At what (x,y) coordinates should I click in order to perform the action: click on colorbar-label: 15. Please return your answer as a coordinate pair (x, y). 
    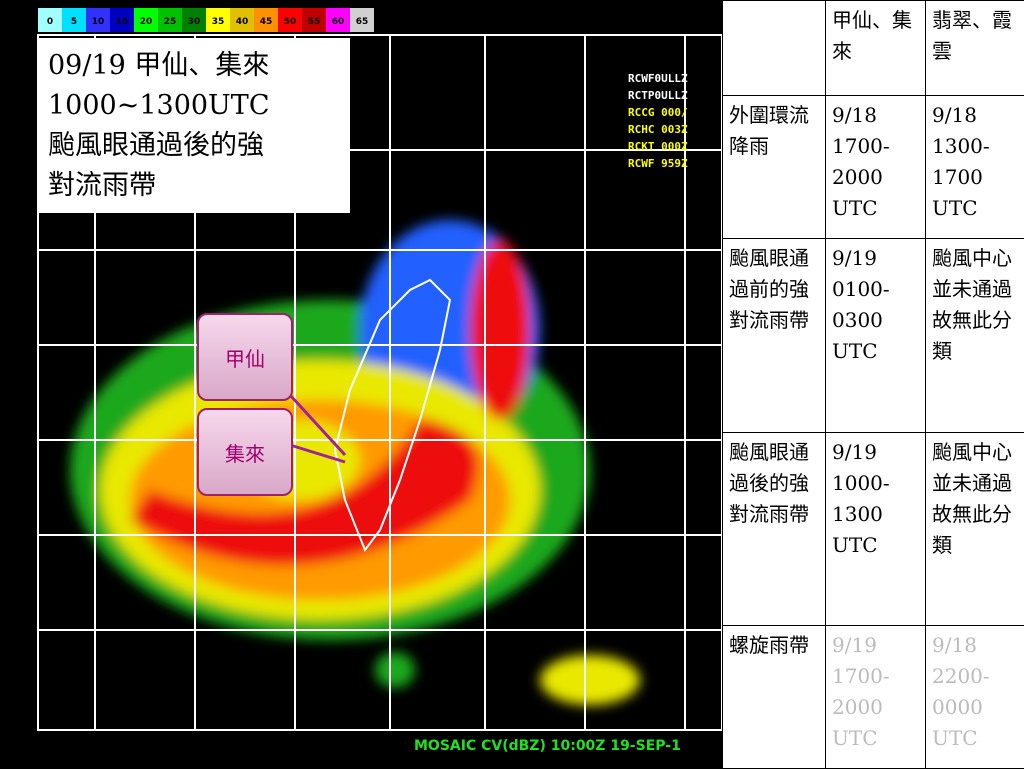
    Looking at the image, I should click on (122, 22).